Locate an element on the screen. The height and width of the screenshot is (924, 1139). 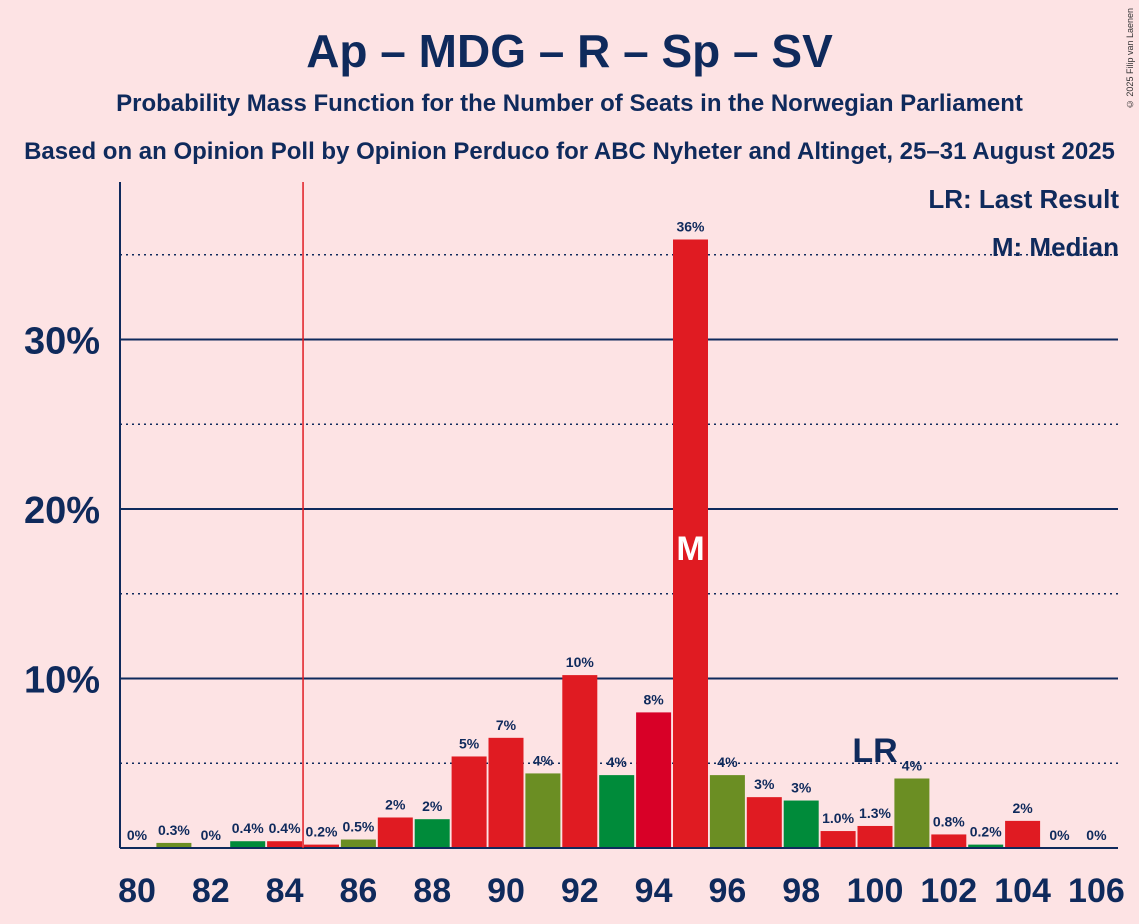
x-tick-label: 80 is located at coordinates (137, 891).